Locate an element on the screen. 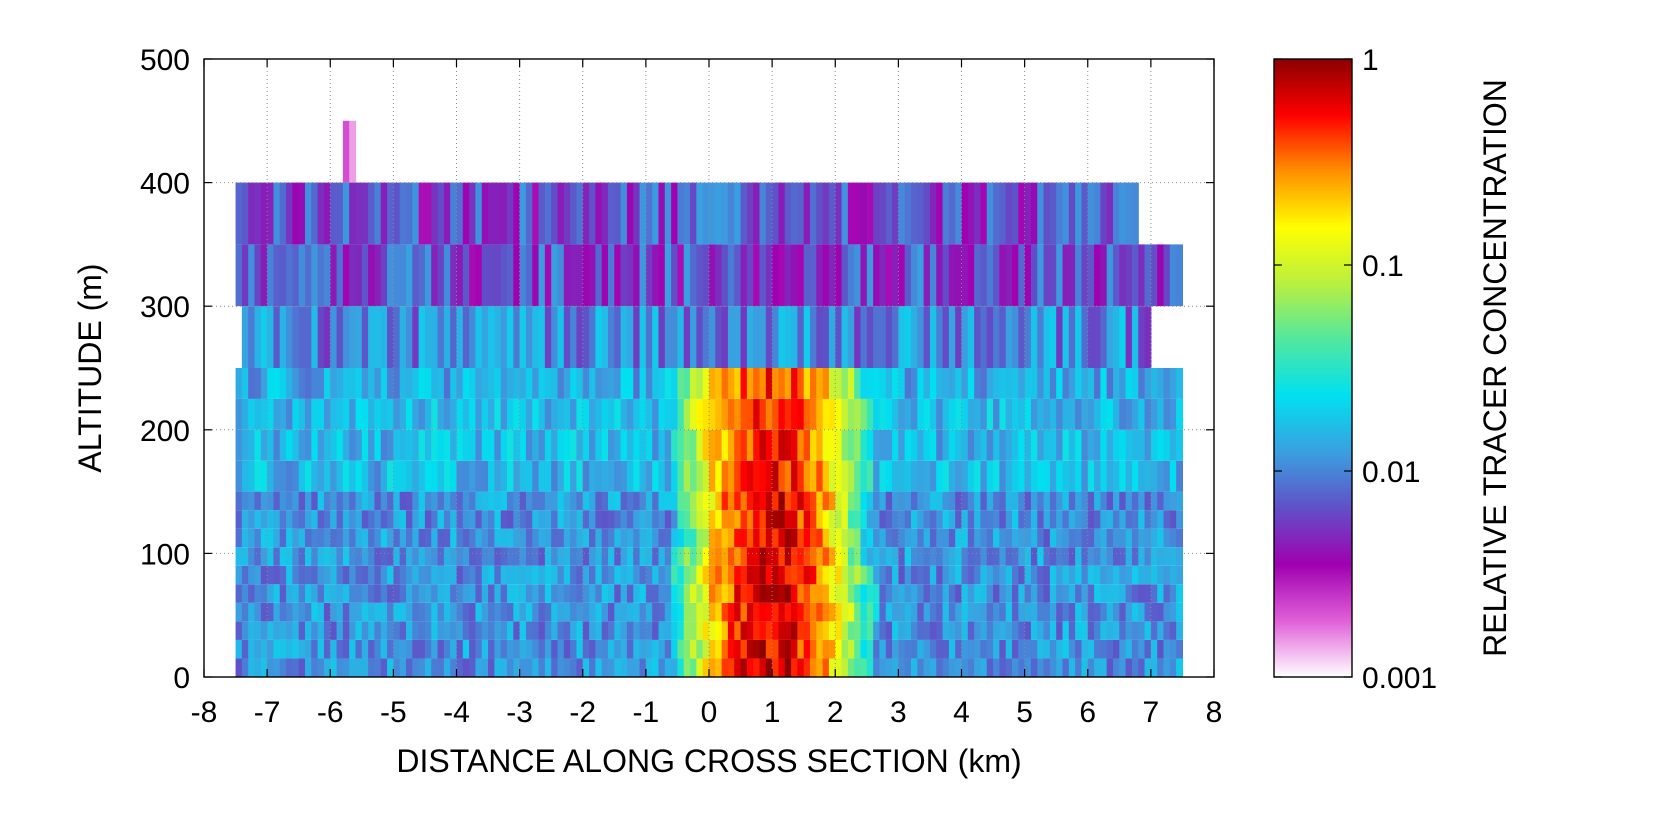 The height and width of the screenshot is (827, 1655). x-tick-label: 1 is located at coordinates (772, 712).